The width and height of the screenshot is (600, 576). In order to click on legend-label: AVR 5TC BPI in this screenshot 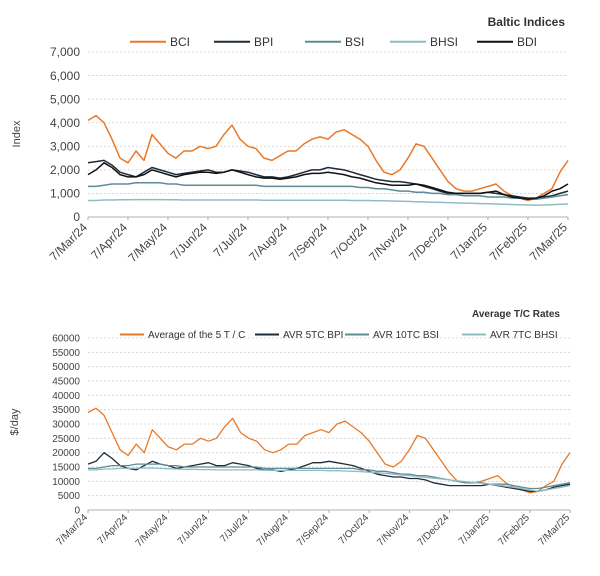, I will do `click(313, 335)`.